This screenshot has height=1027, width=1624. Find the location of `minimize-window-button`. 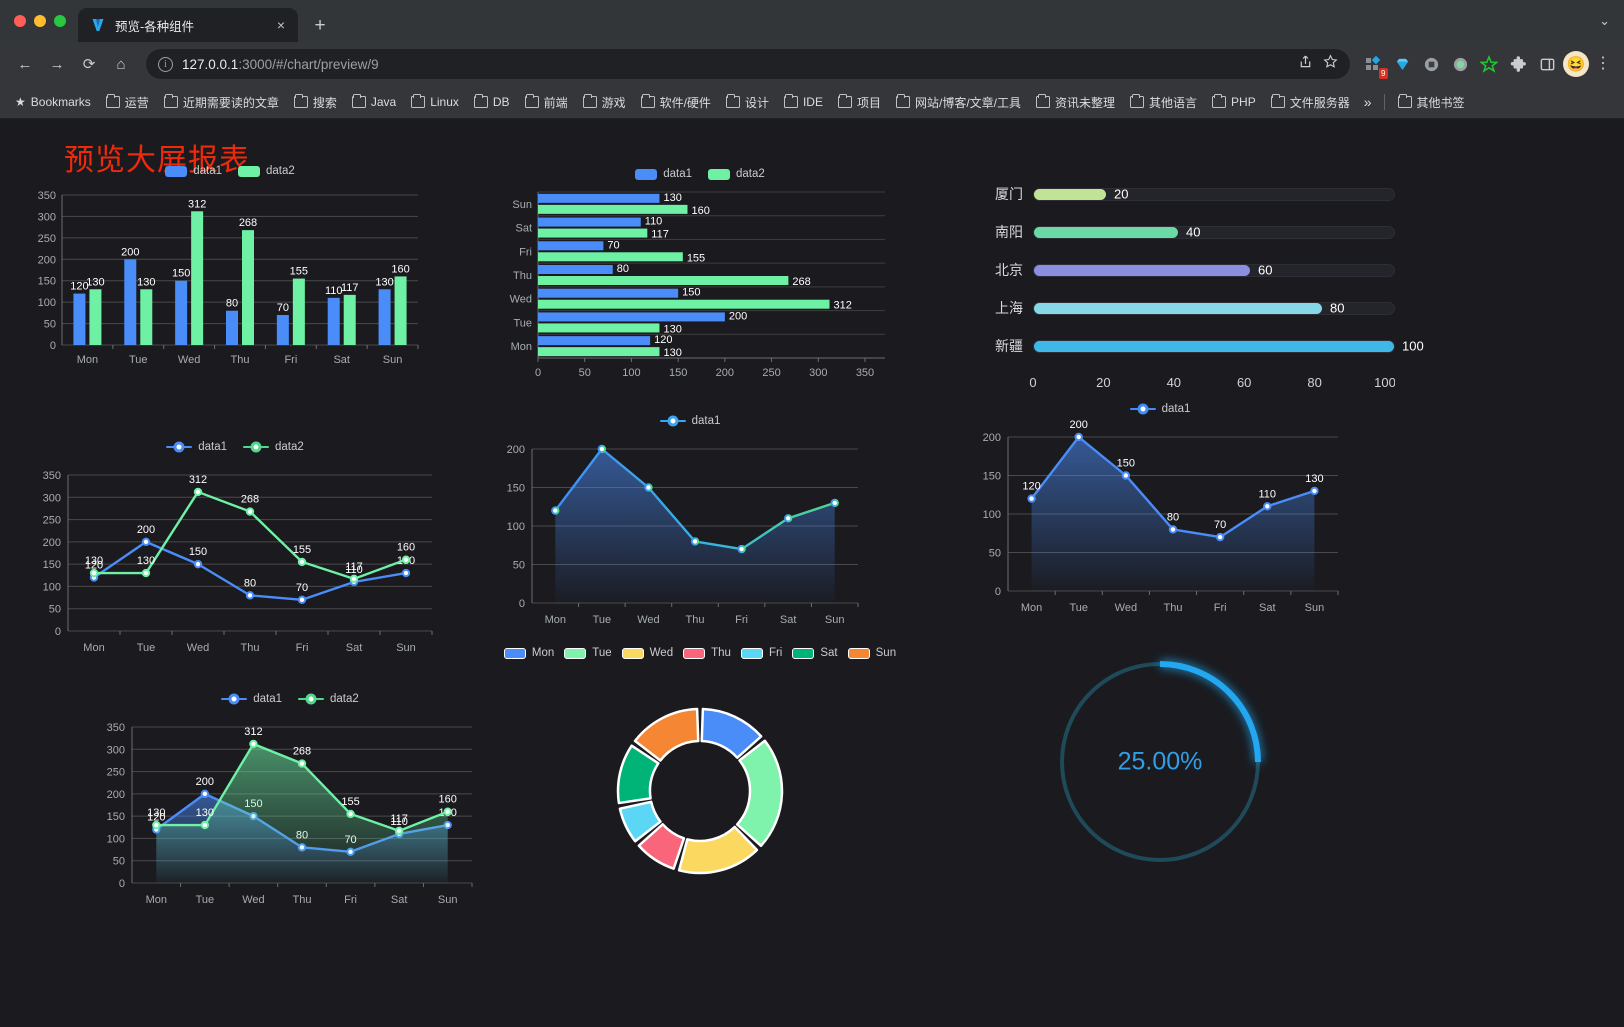

minimize-window-button is located at coordinates (40, 21).